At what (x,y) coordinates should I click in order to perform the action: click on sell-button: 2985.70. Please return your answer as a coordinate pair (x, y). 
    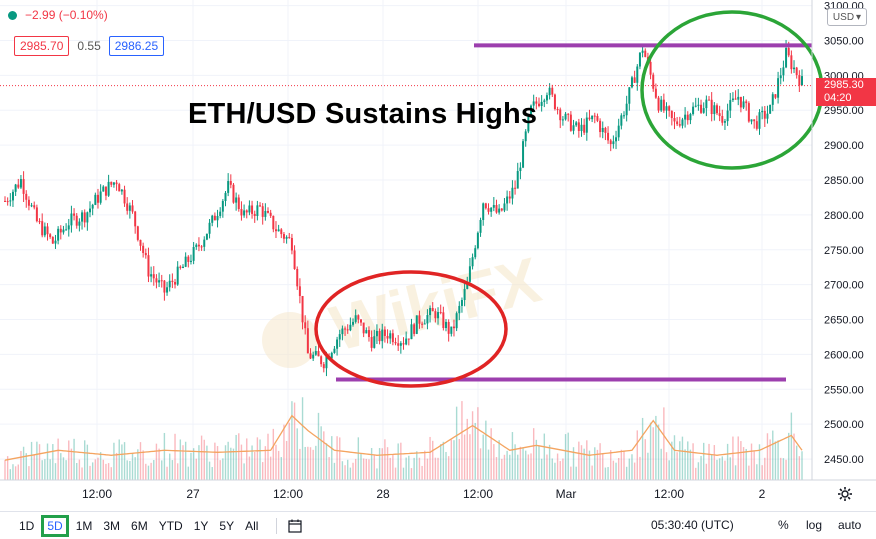
    Looking at the image, I should click on (42, 46).